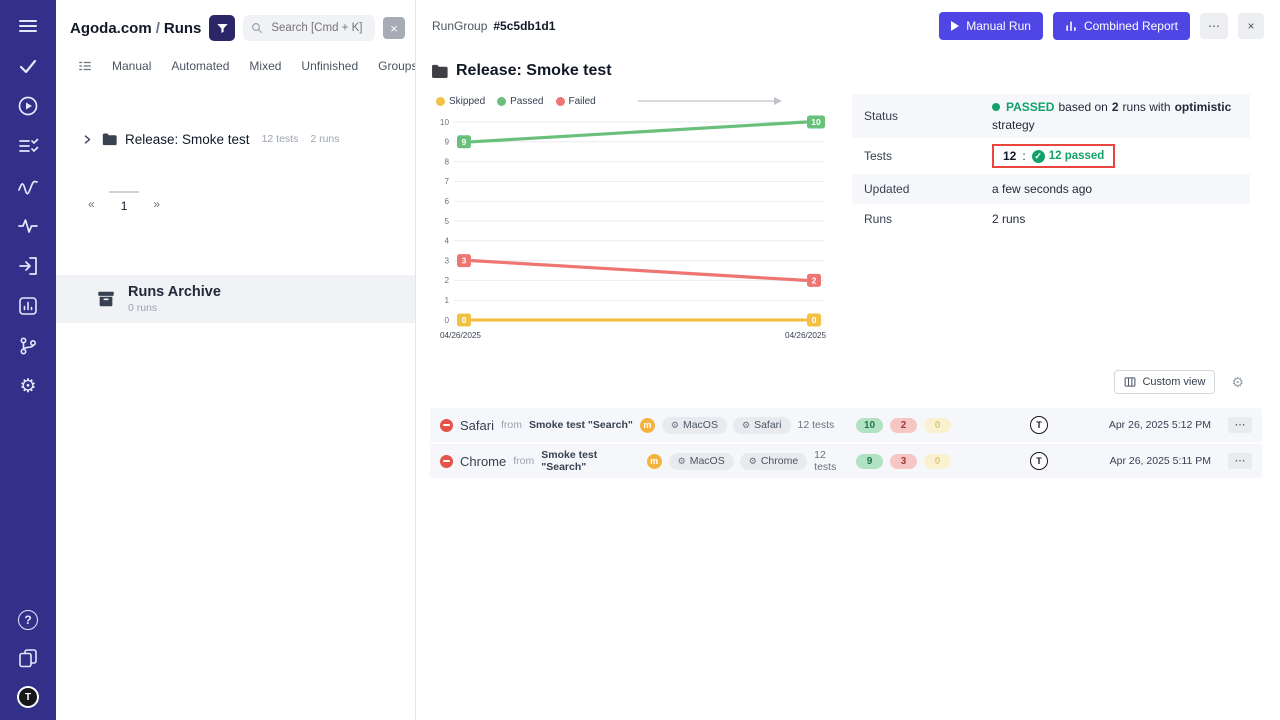 This screenshot has height=720, width=1280. What do you see at coordinates (869, 425) in the screenshot?
I see `run-passed-pill: 10` at bounding box center [869, 425].